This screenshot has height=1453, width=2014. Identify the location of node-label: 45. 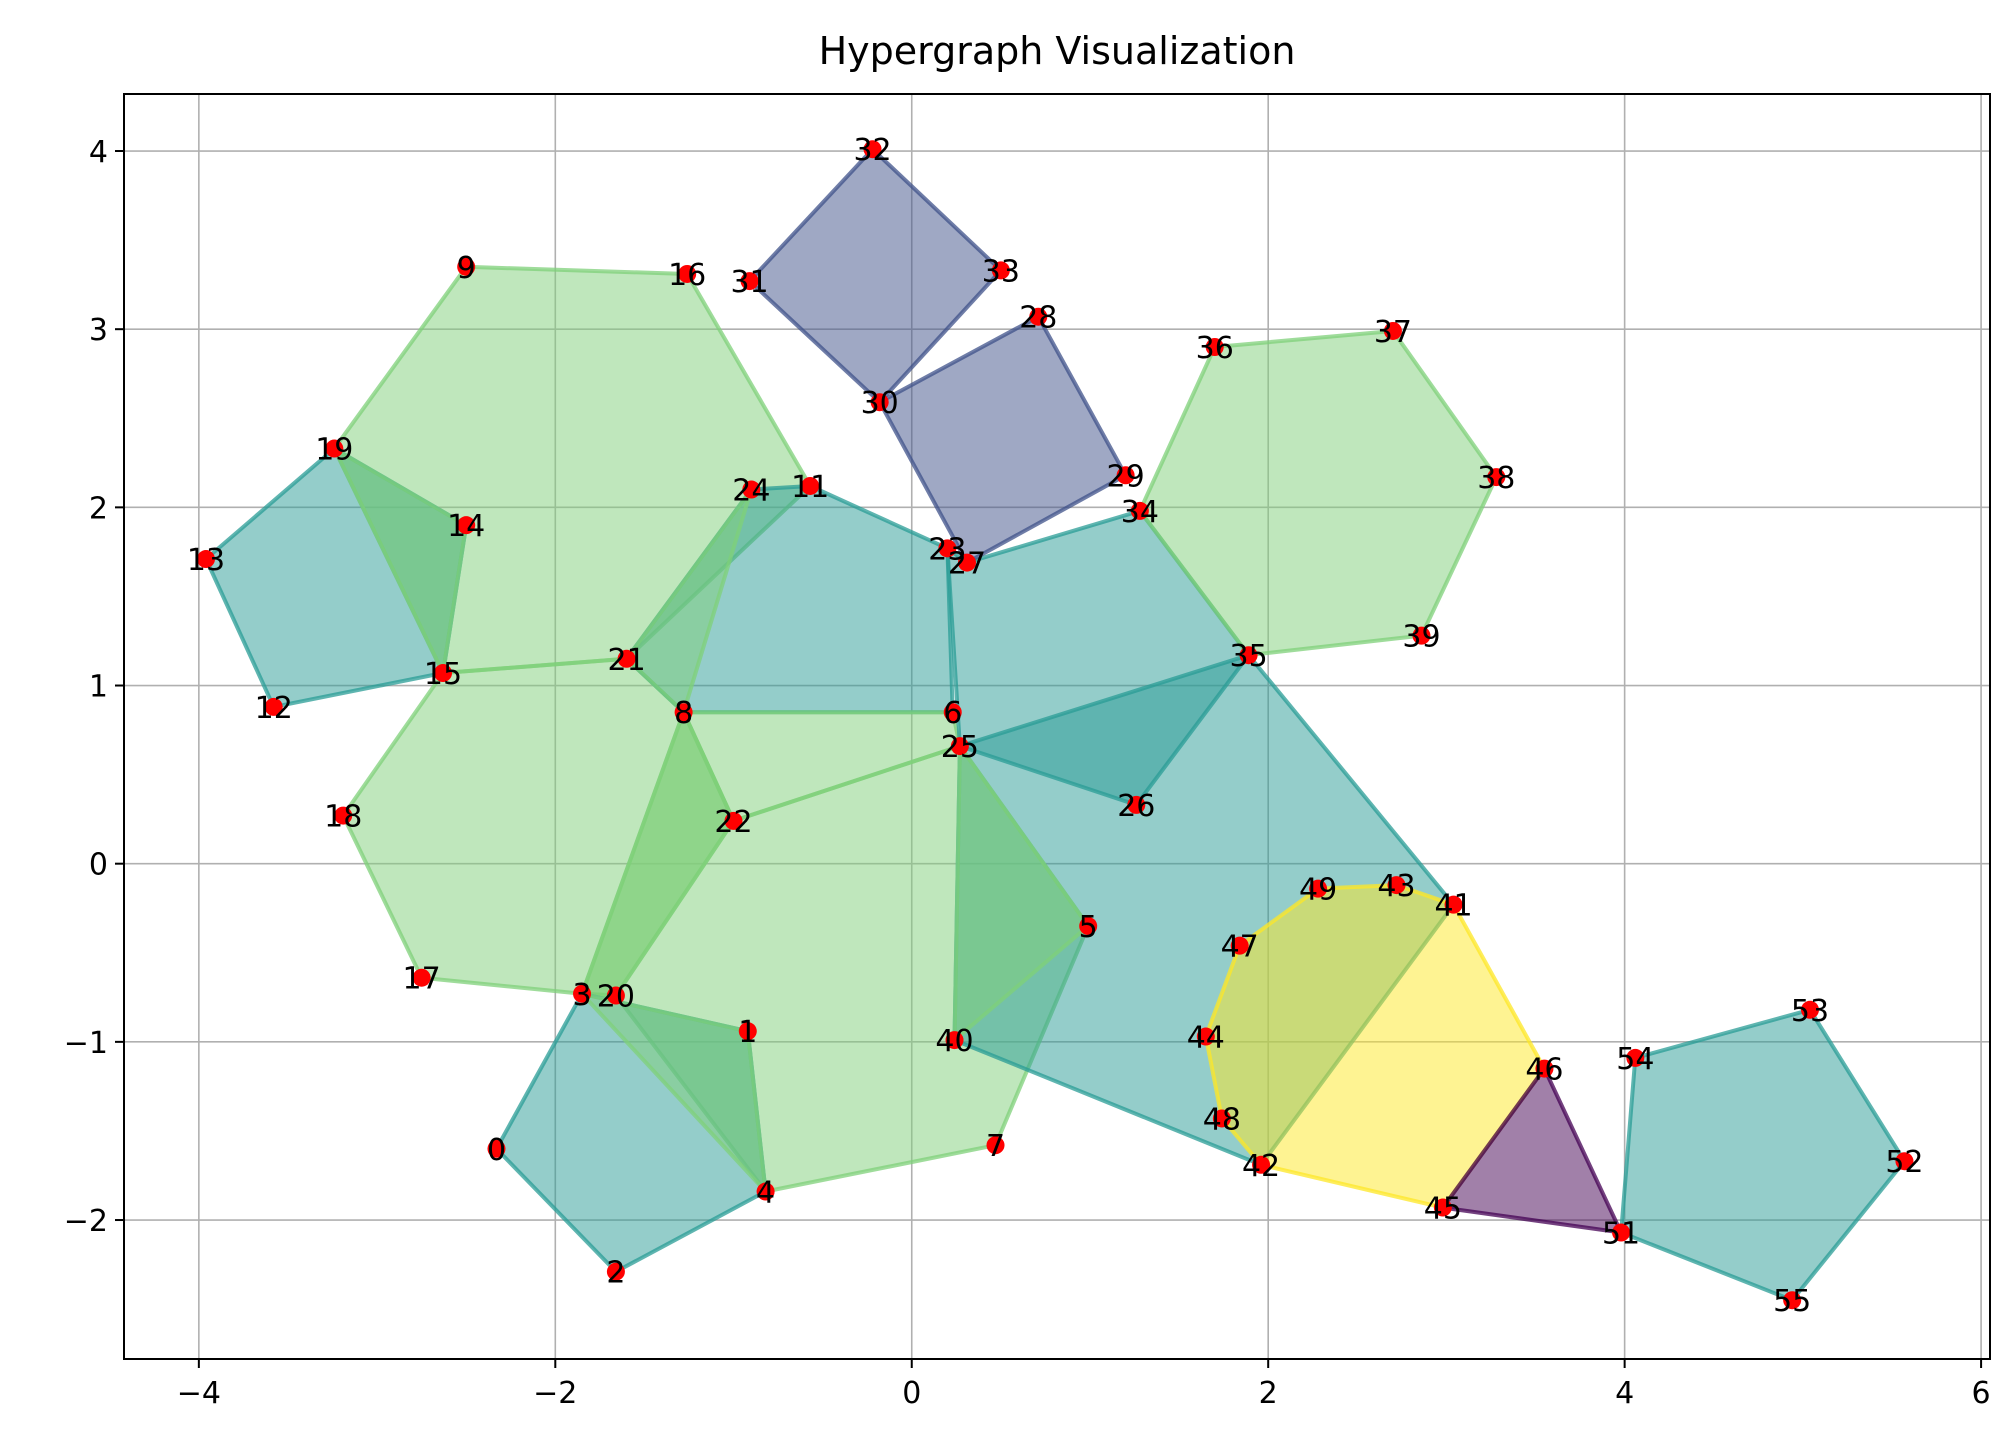
(1443, 1209).